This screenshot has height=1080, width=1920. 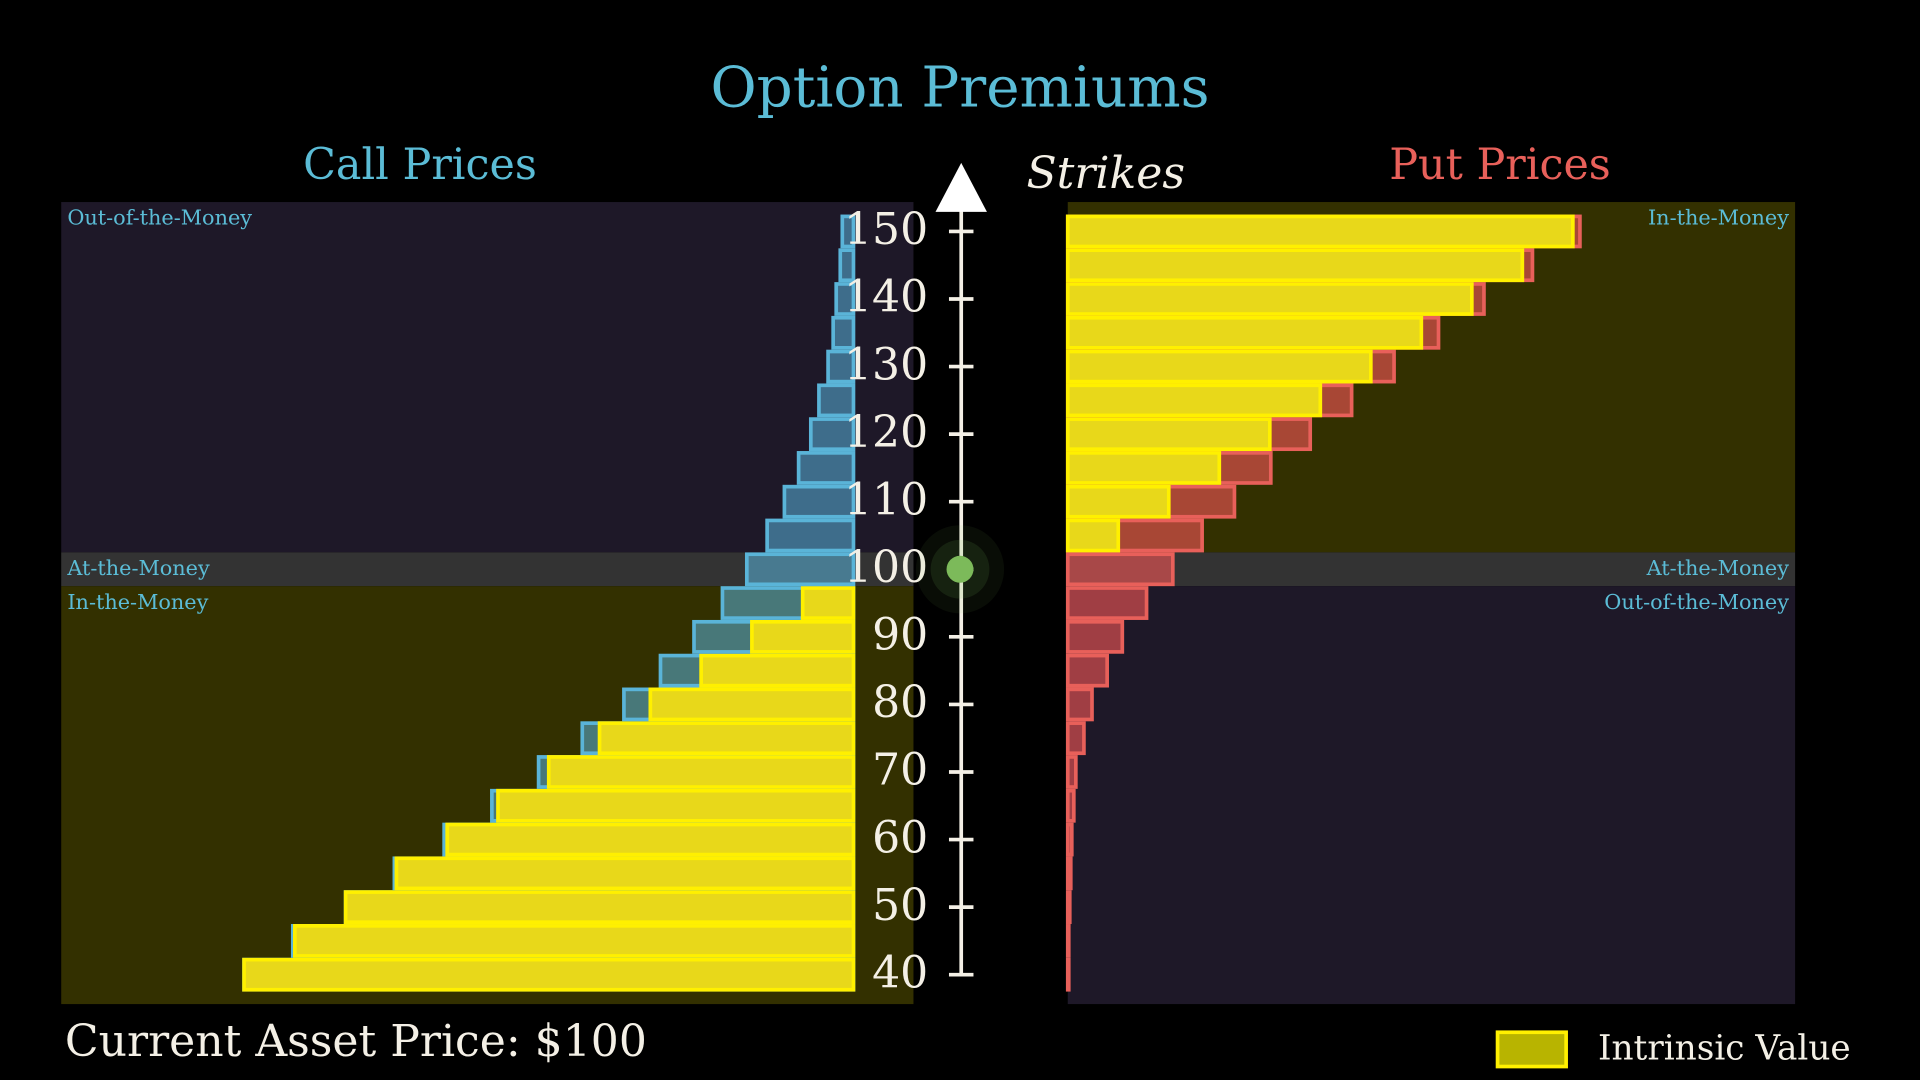 What do you see at coordinates (886, 364) in the screenshot?
I see `y-tick-label: 130` at bounding box center [886, 364].